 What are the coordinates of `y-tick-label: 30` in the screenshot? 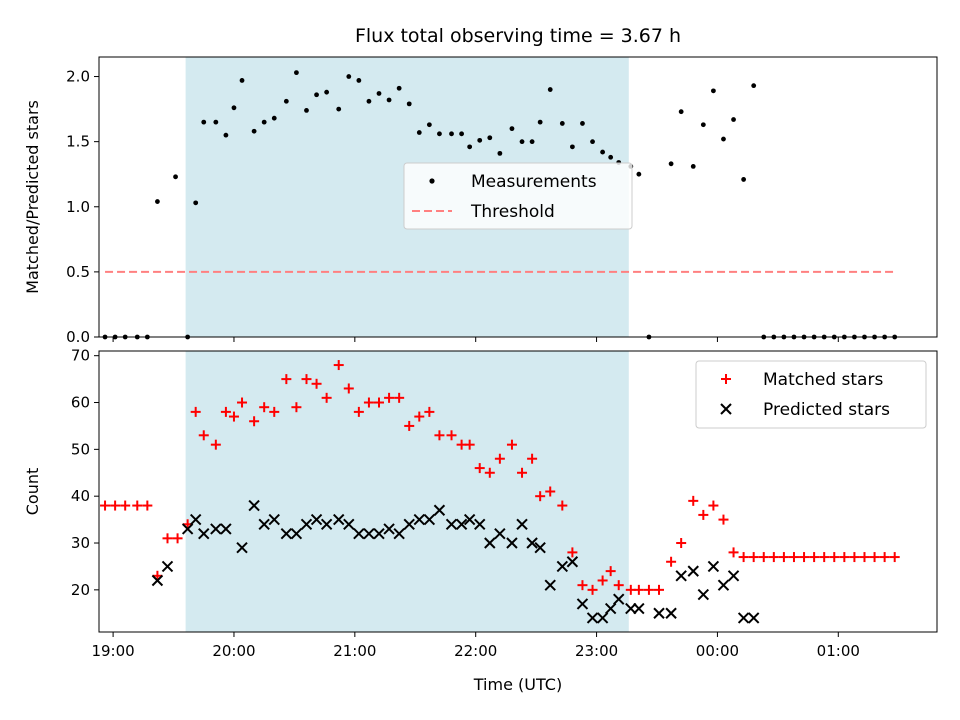 It's located at (80, 543).